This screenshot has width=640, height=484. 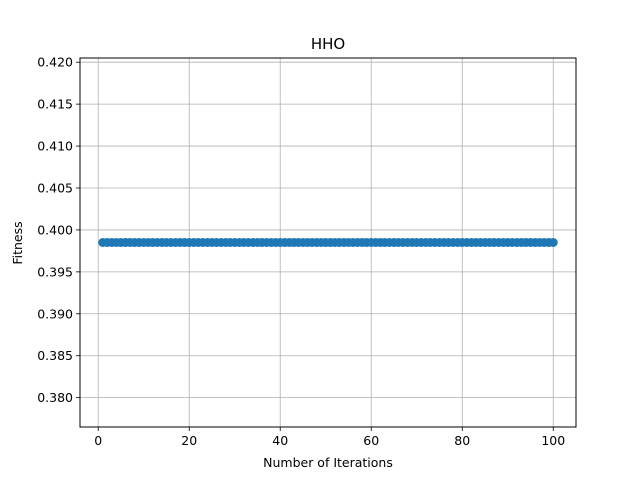 I want to click on x-tick-label: 60, so click(x=371, y=440).